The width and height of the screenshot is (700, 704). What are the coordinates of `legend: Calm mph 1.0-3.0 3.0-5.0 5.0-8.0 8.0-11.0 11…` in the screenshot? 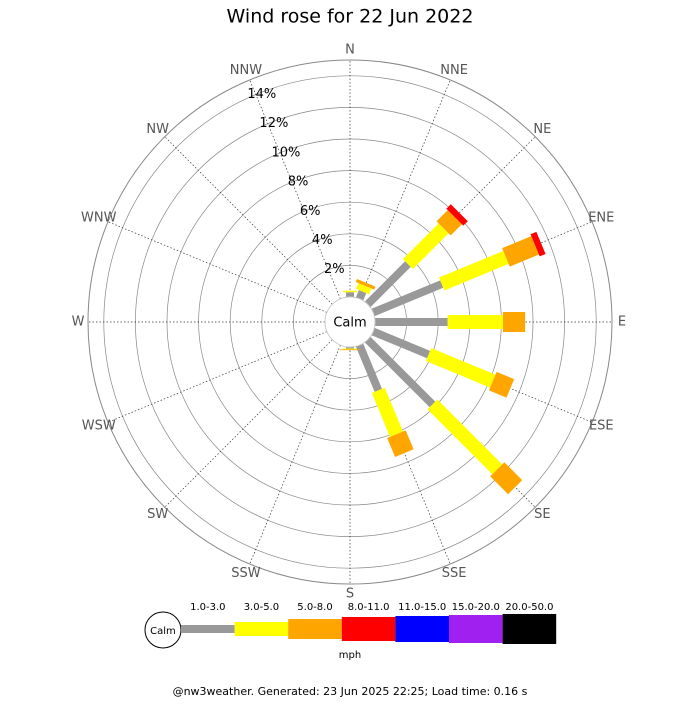 It's located at (350, 631).